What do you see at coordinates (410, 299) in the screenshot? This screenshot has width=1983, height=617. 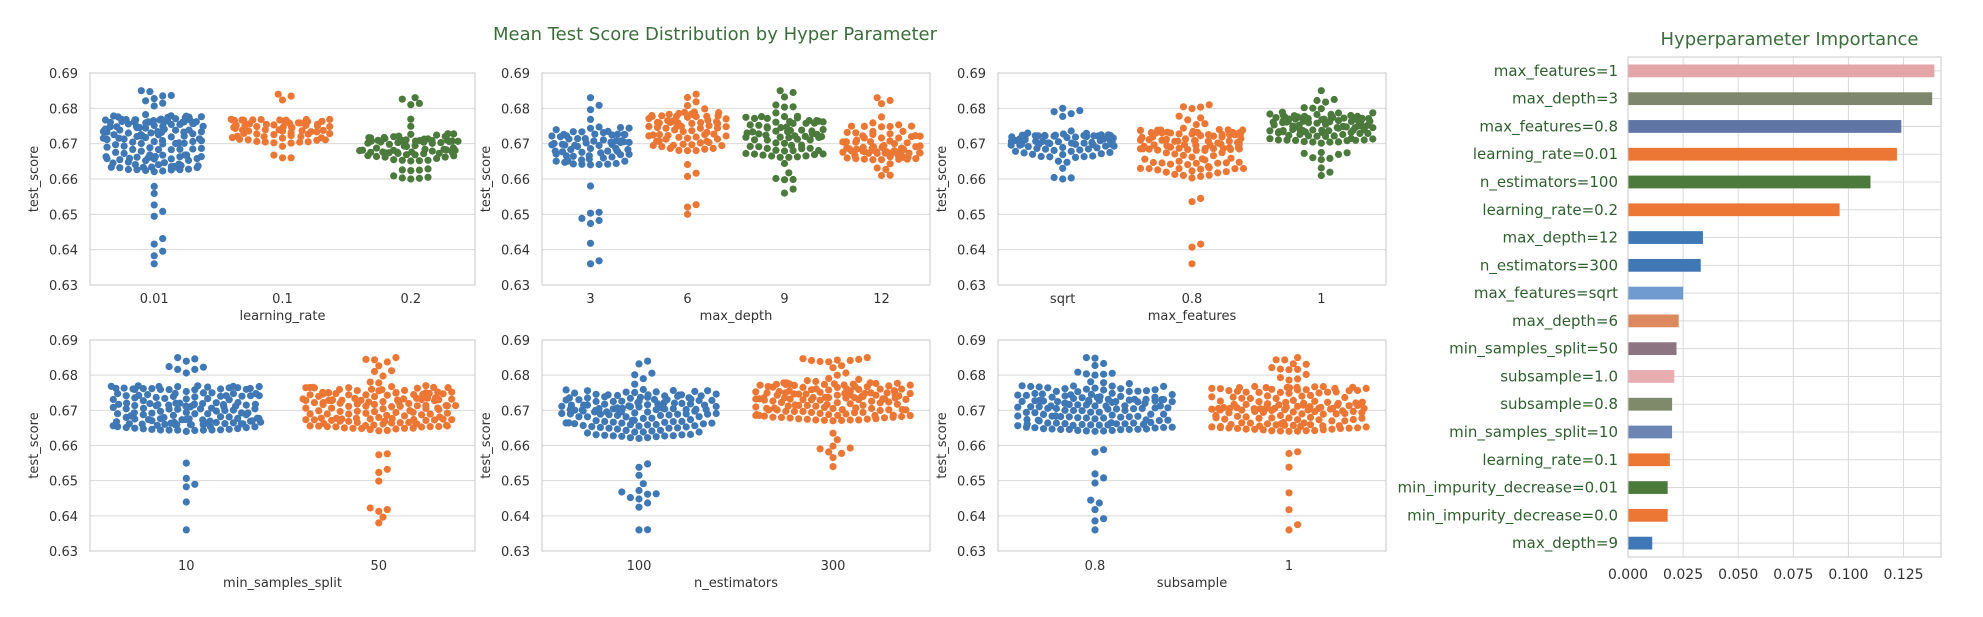 I see `x-tick-label: 0.2` at bounding box center [410, 299].